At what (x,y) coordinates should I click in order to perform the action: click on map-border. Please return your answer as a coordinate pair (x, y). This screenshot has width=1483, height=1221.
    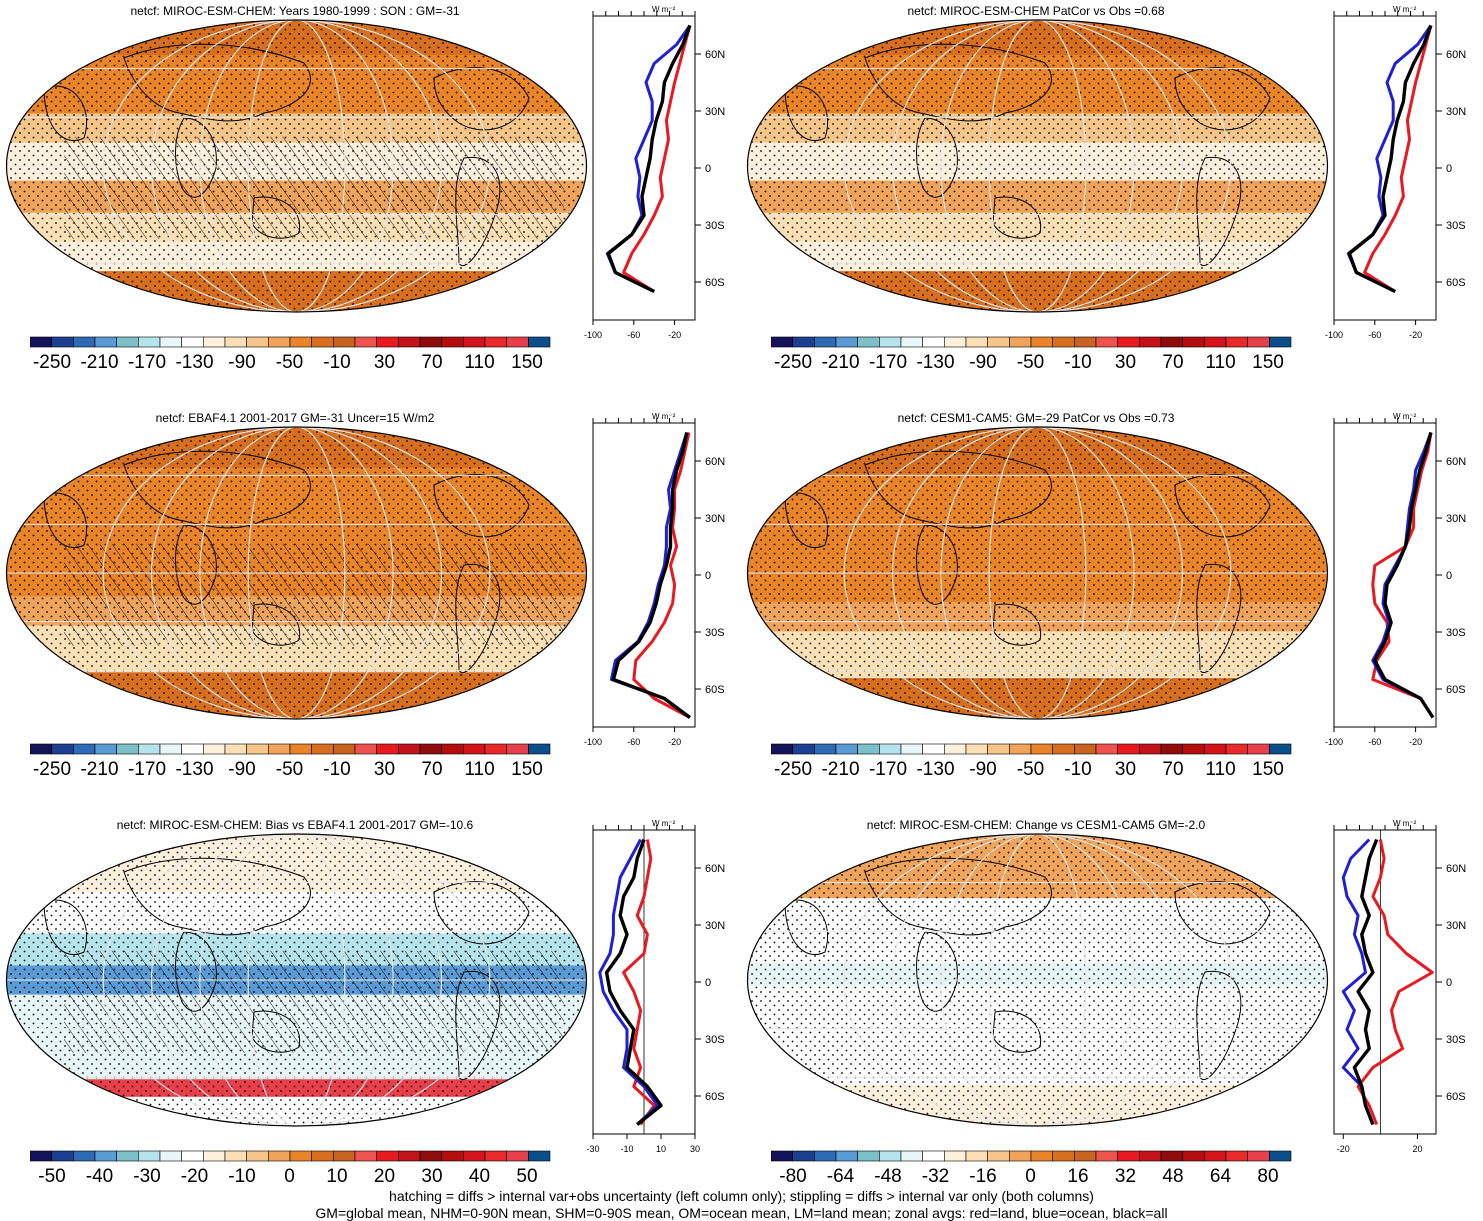
    Looking at the image, I should click on (296, 573).